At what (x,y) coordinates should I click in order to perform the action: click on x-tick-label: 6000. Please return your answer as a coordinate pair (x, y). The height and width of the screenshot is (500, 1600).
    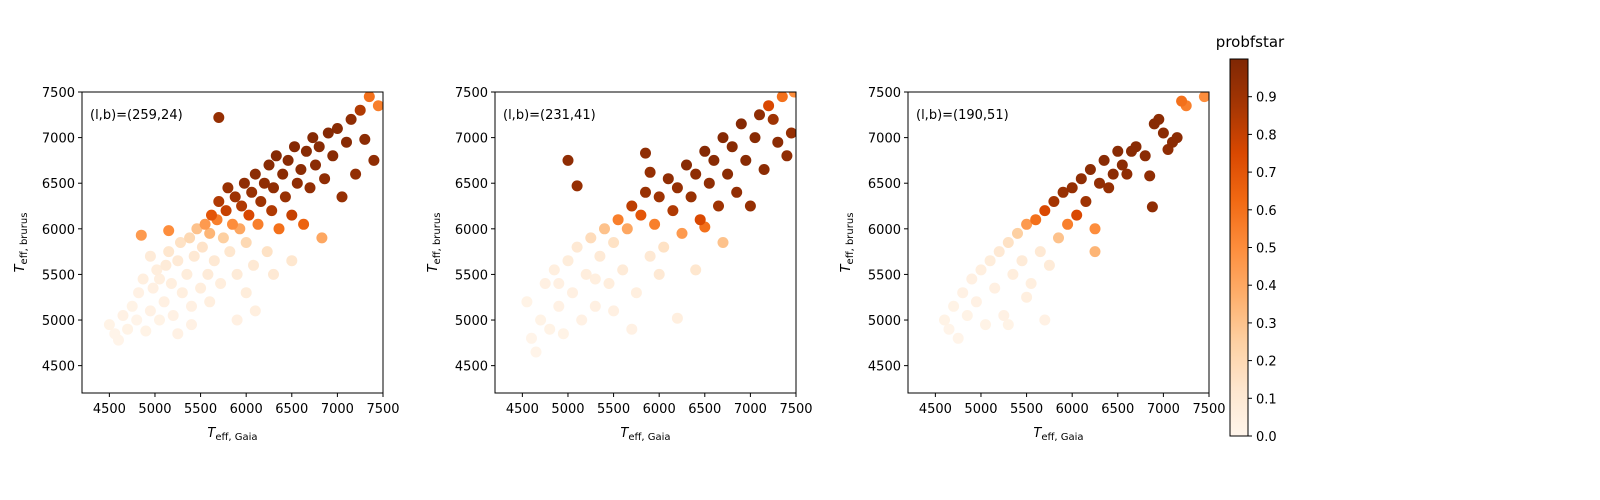
    Looking at the image, I should click on (246, 409).